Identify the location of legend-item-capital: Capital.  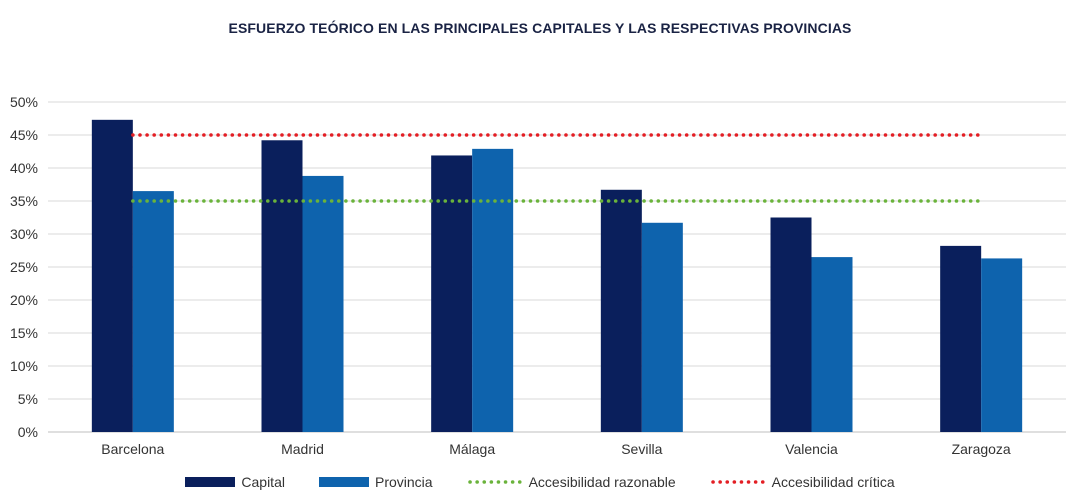
(235, 482).